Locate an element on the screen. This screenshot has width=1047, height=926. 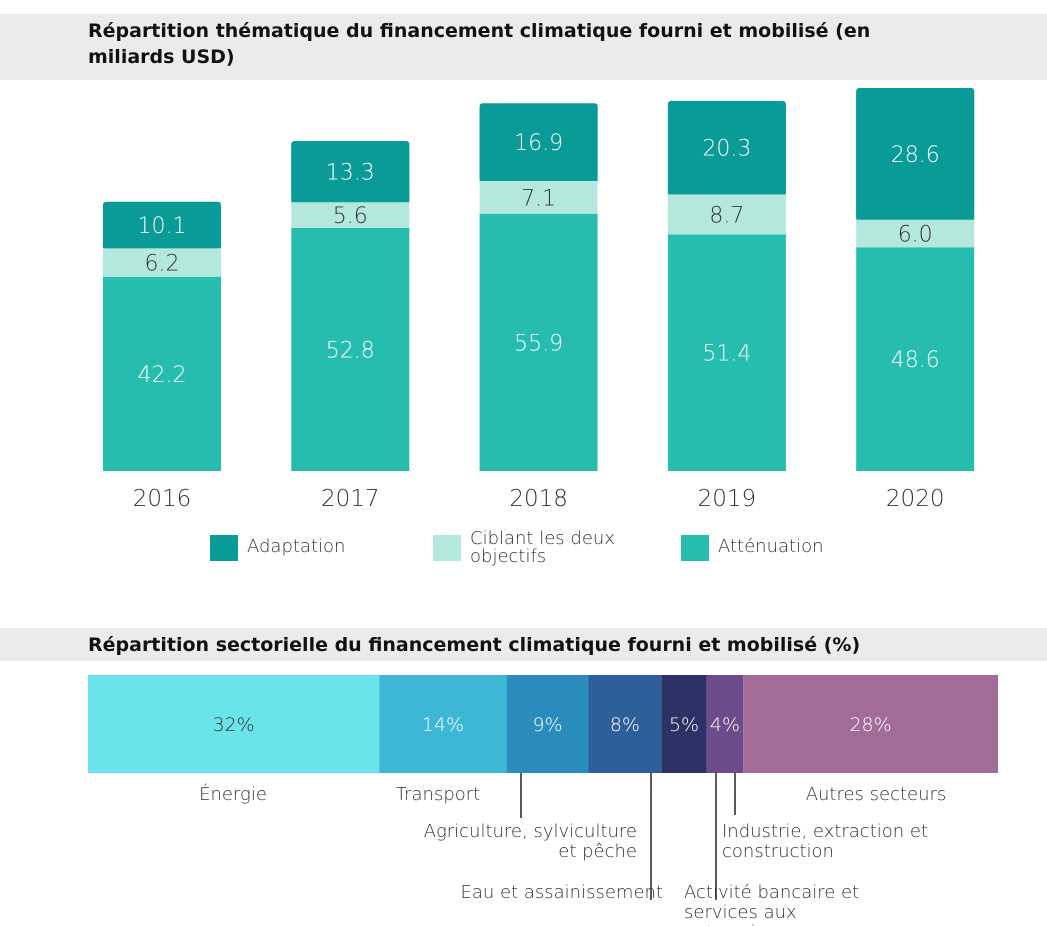
value-label: 5% is located at coordinates (684, 725).